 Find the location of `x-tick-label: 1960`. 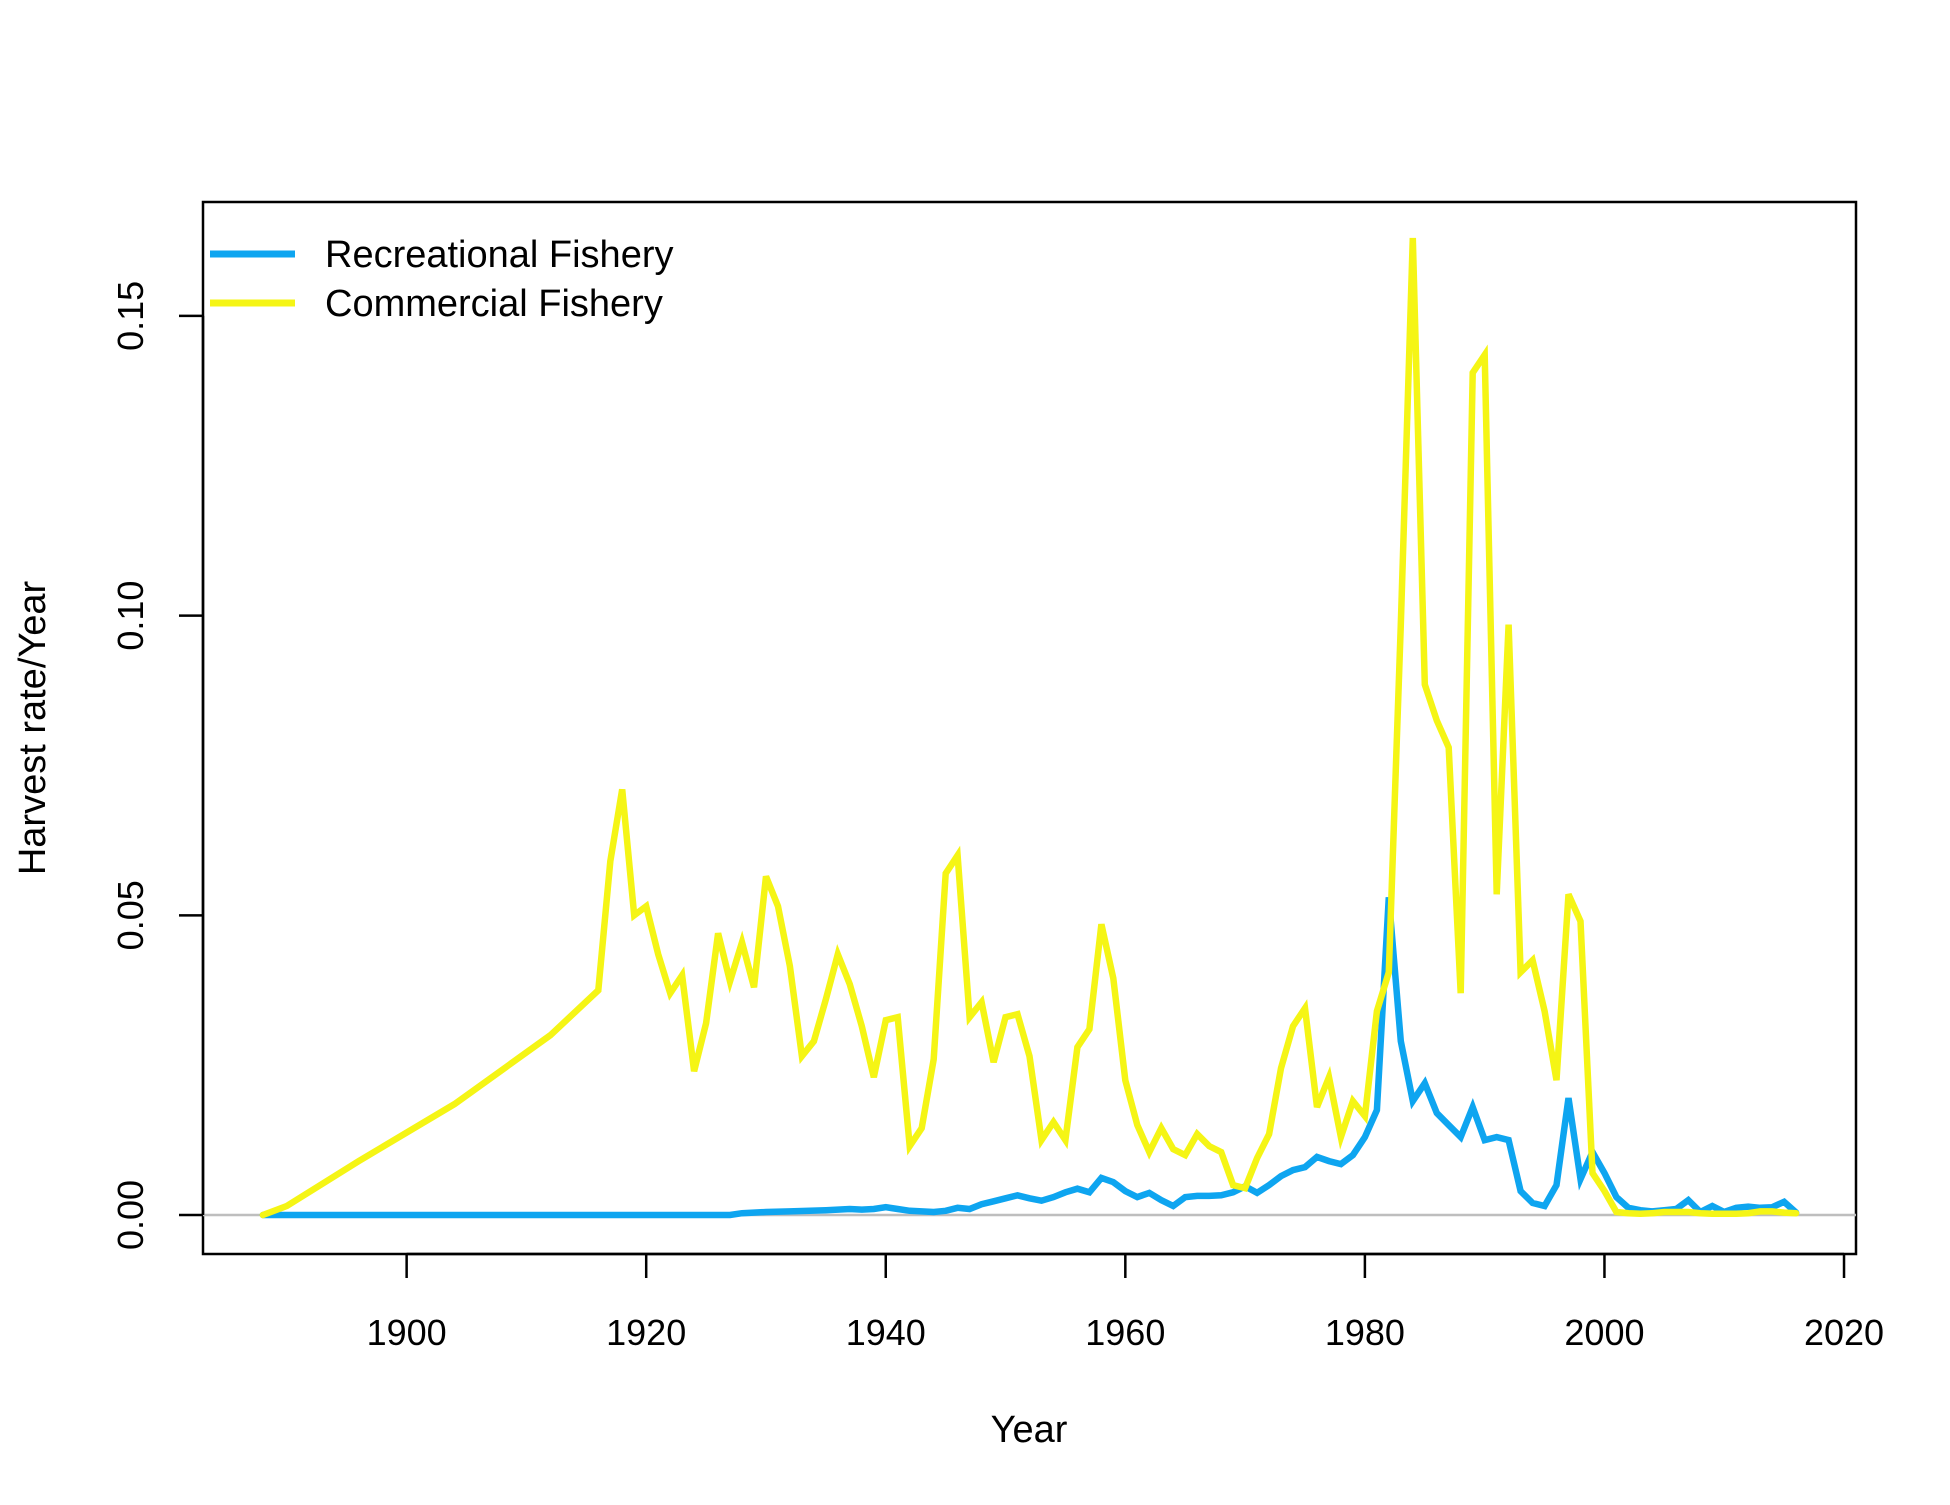

x-tick-label: 1960 is located at coordinates (1125, 1332).